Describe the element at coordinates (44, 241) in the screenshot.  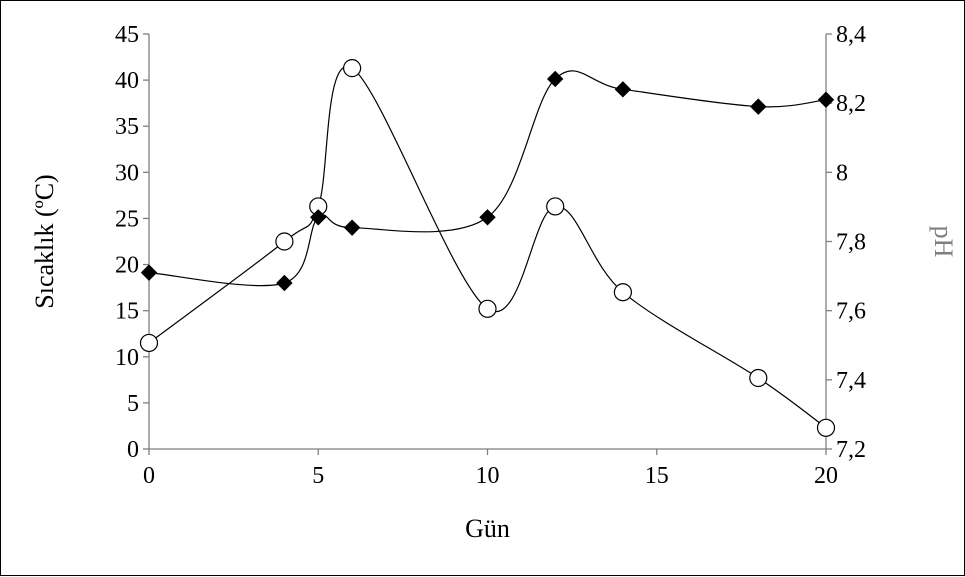
I see `y-axis-title: Sıcaklık (ºC)` at that location.